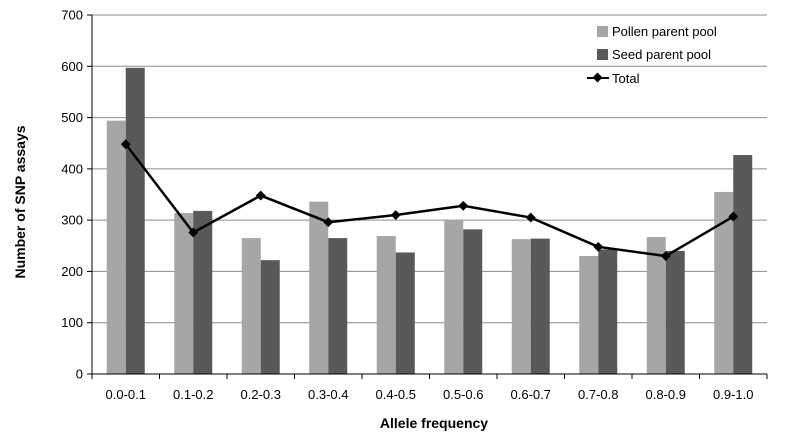 This screenshot has height=439, width=785. What do you see at coordinates (602, 31) in the screenshot?
I see `legend-swatch-pollen` at bounding box center [602, 31].